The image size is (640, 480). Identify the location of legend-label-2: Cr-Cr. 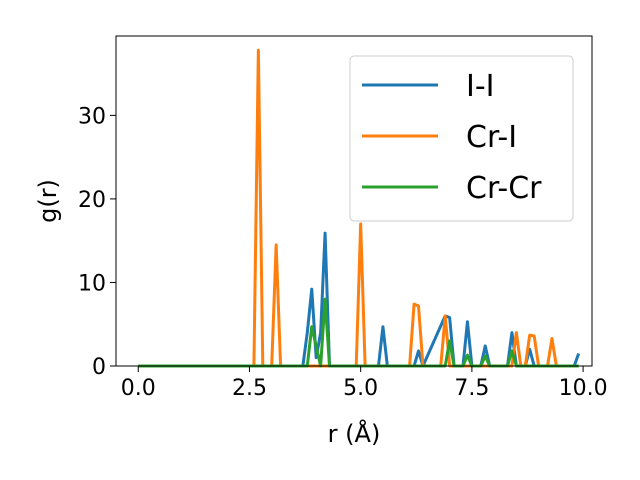
(504, 188).